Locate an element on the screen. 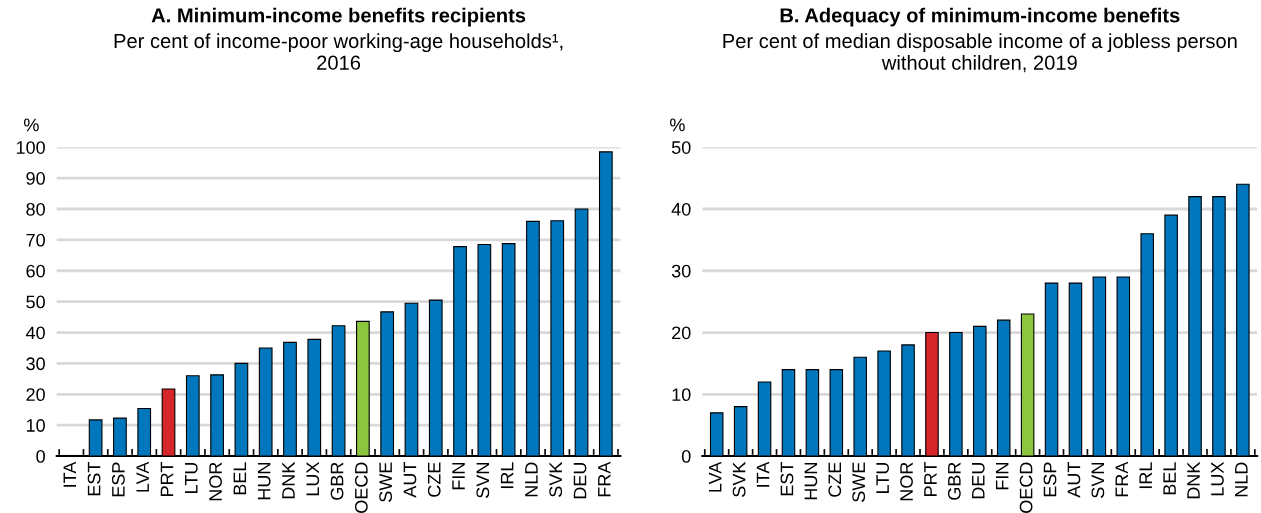 The height and width of the screenshot is (513, 1261). chart-subtitle: Per cent of income-poor working-age households¹, 2016 is located at coordinates (338, 51).